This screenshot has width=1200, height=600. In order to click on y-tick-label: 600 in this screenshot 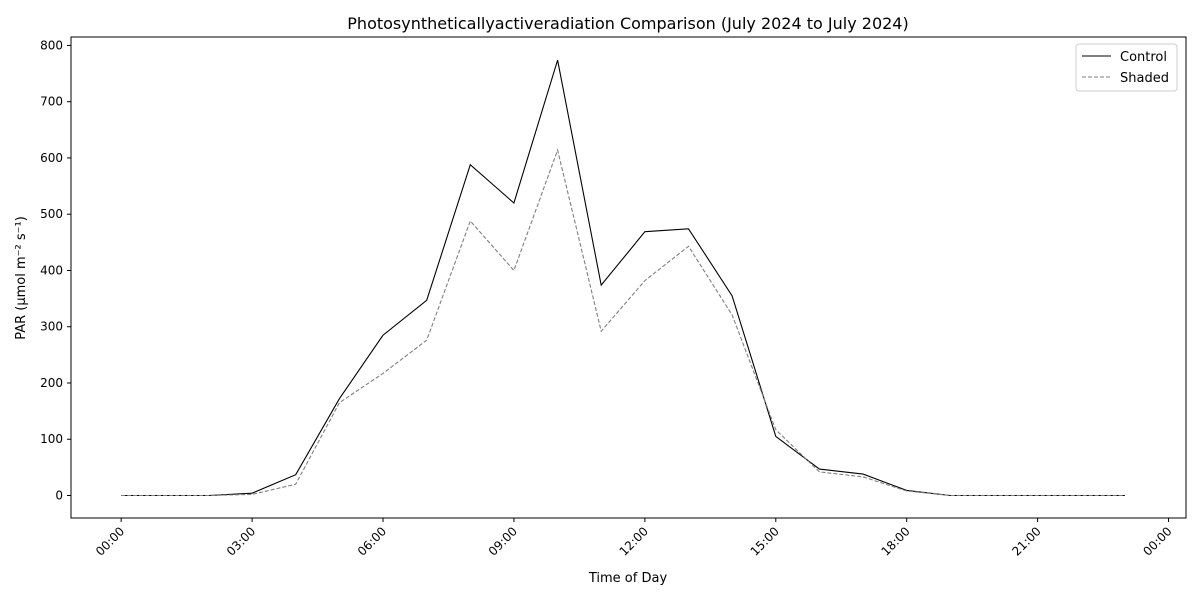, I will do `click(51, 158)`.